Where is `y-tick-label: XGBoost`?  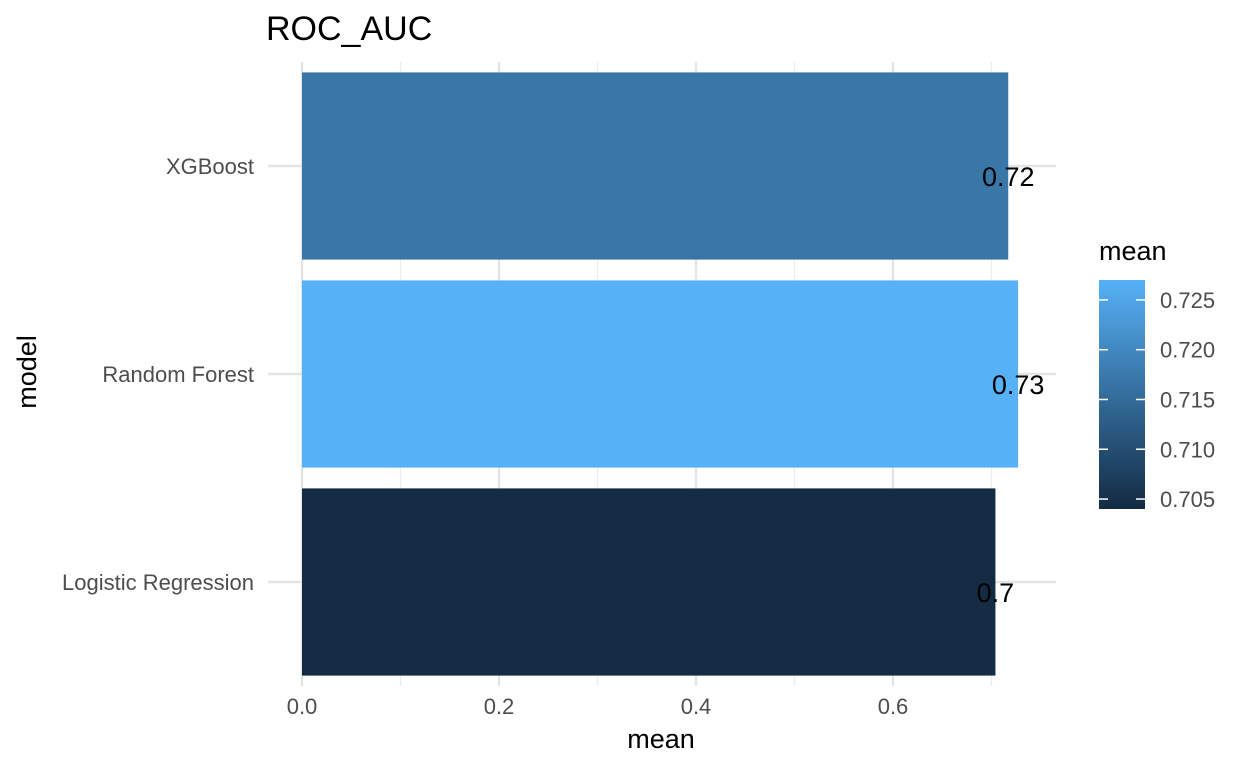 y-tick-label: XGBoost is located at coordinates (210, 166).